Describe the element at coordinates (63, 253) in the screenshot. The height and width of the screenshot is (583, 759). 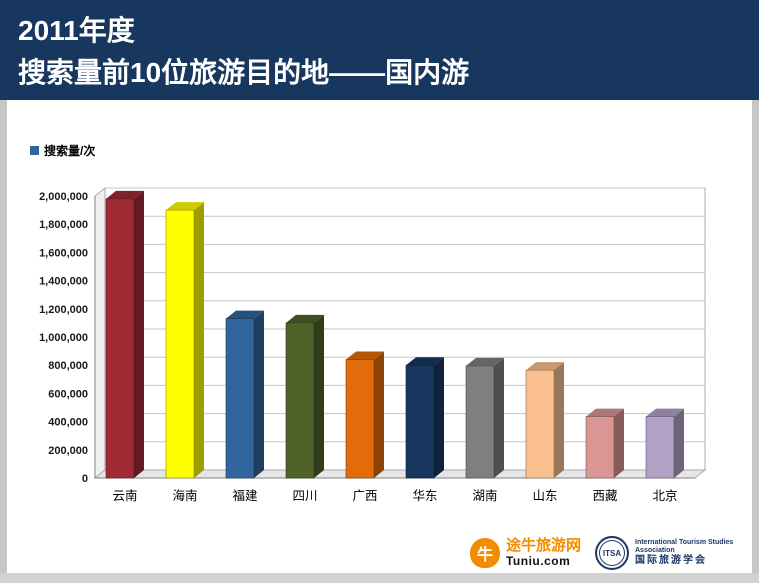
I see `y-axis-label: 1,600,000` at that location.